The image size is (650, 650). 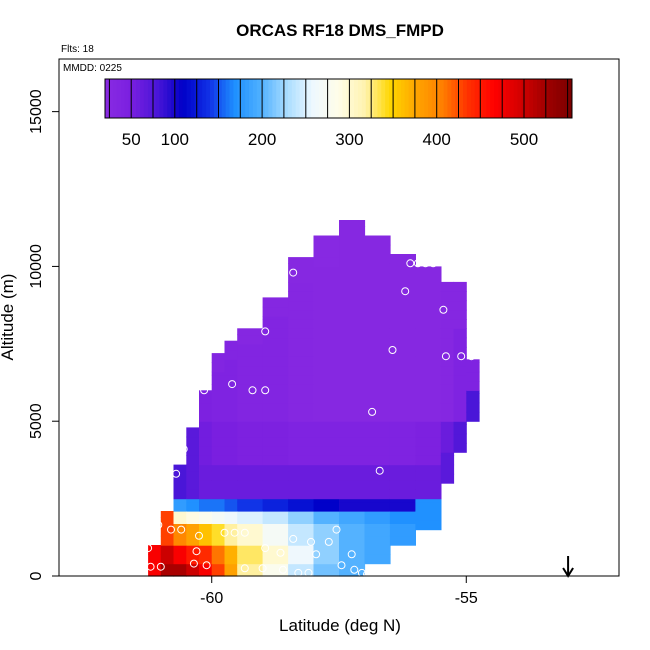 I want to click on y-tick-label: 15000, so click(x=36, y=111).